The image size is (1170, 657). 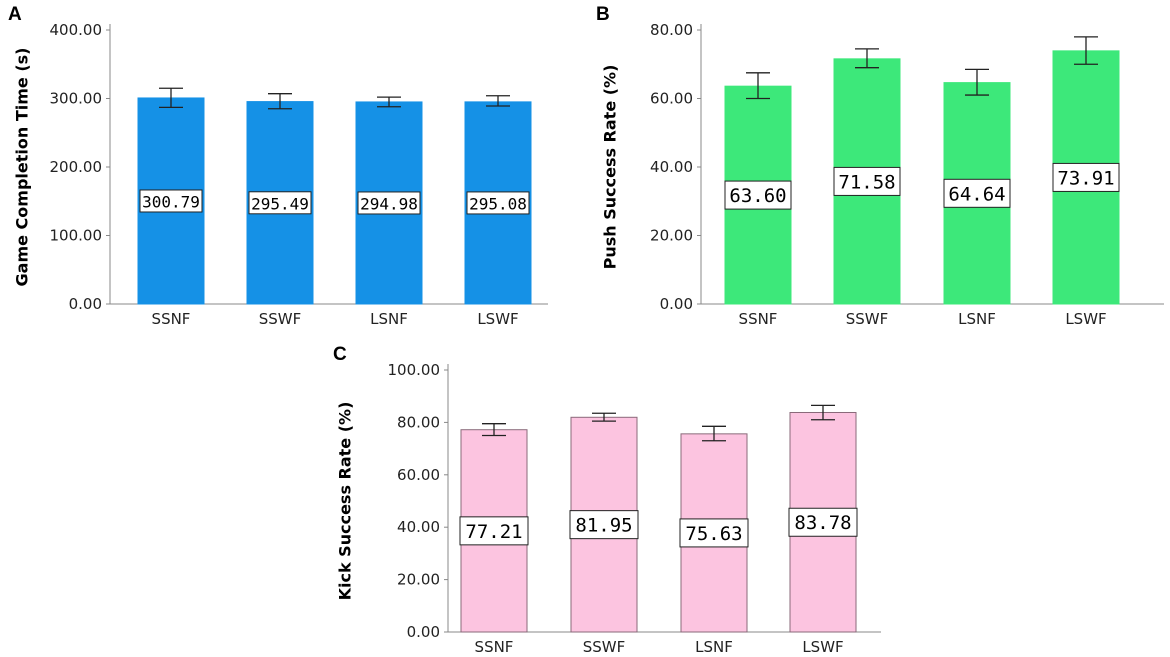 I want to click on data-label: 71.58, so click(x=866, y=182).